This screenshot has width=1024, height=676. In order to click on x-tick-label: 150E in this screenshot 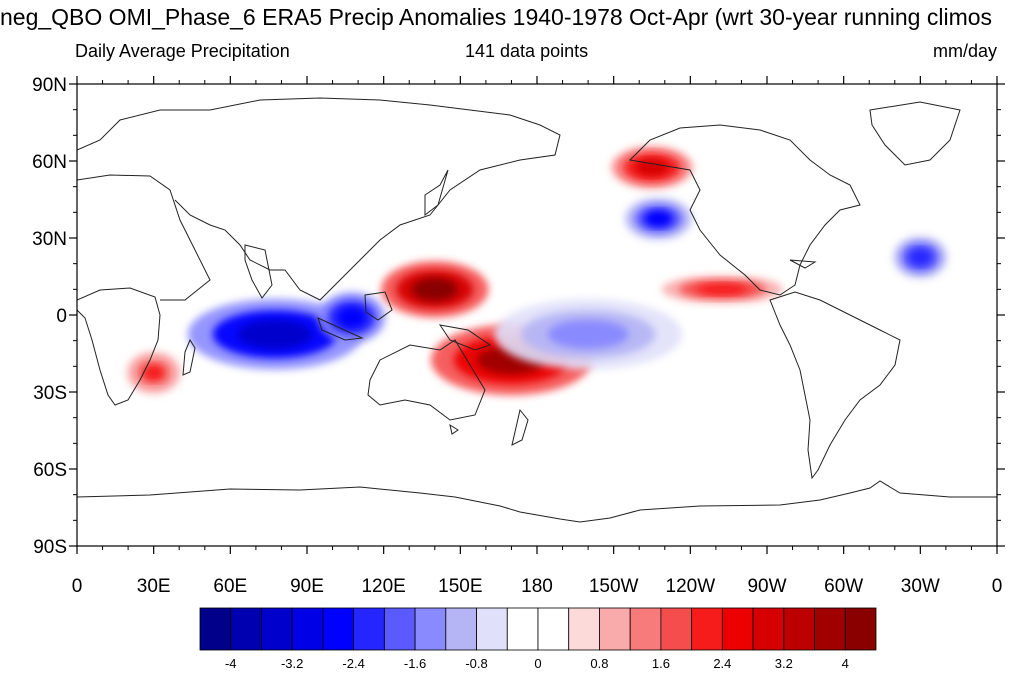, I will do `click(460, 586)`.